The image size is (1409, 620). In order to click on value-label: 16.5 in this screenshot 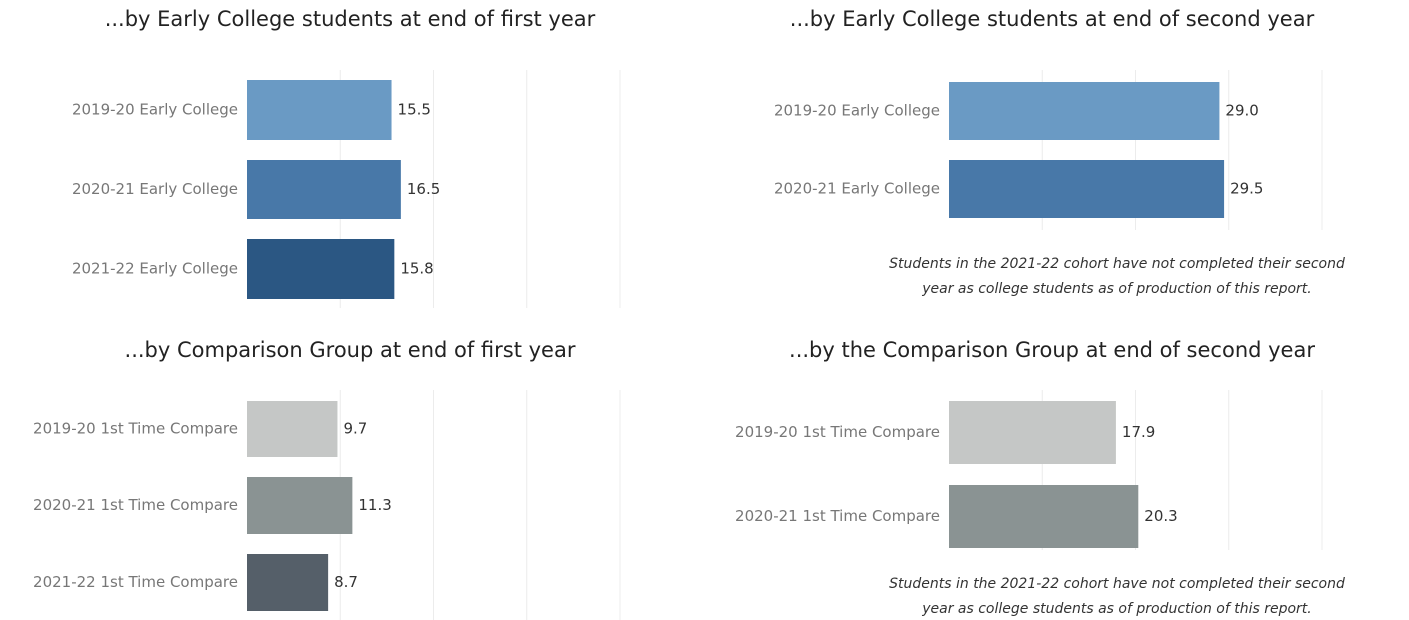, I will do `click(423, 189)`.